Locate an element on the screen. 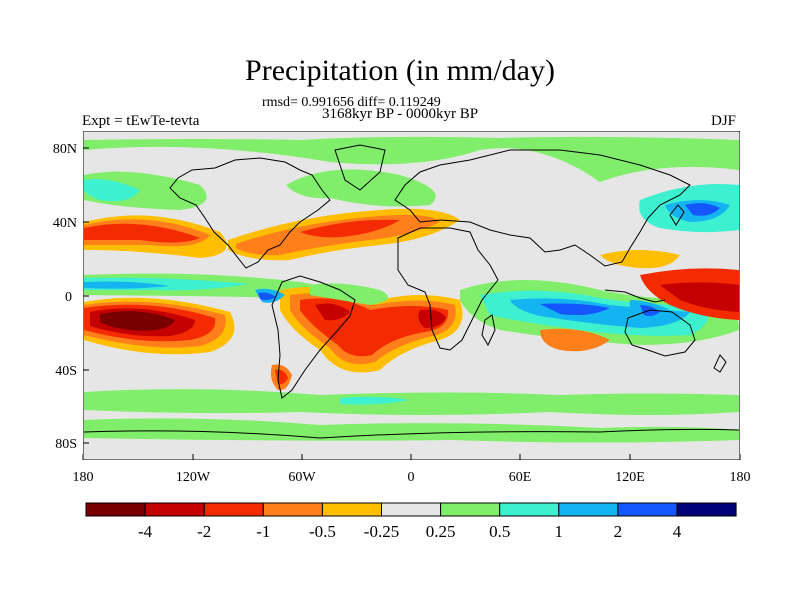 The image size is (800, 600). north-atlantic-dry-core is located at coordinates (350, 228).